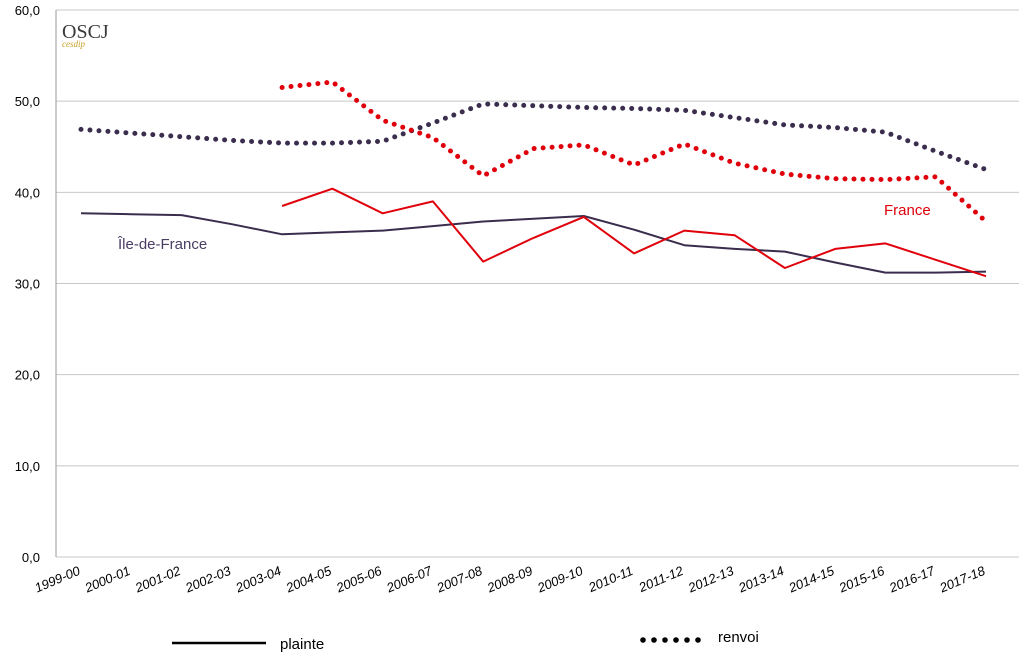 The height and width of the screenshot is (665, 1019). I want to click on y-tick-label: 60,0, so click(27, 10).